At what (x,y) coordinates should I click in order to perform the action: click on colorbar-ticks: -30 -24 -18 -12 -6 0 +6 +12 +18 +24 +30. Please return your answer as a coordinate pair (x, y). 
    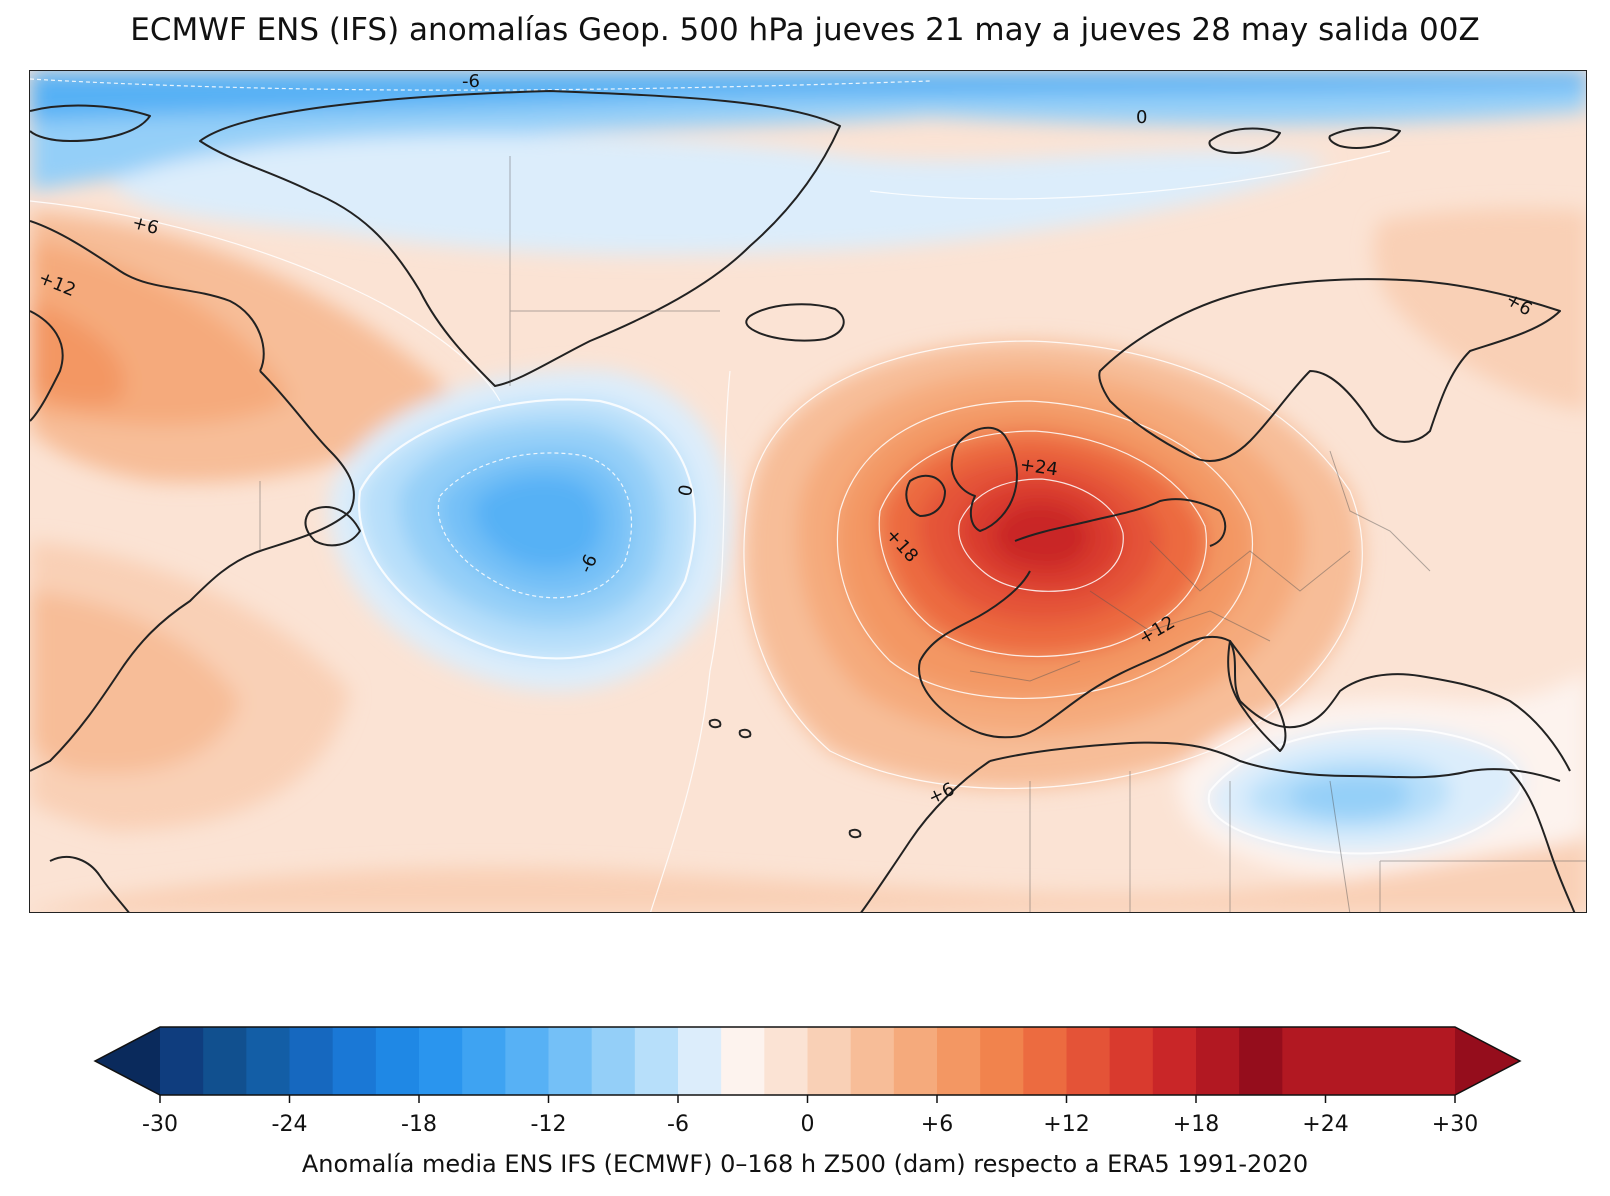
    Looking at the image, I should click on (810, 1116).